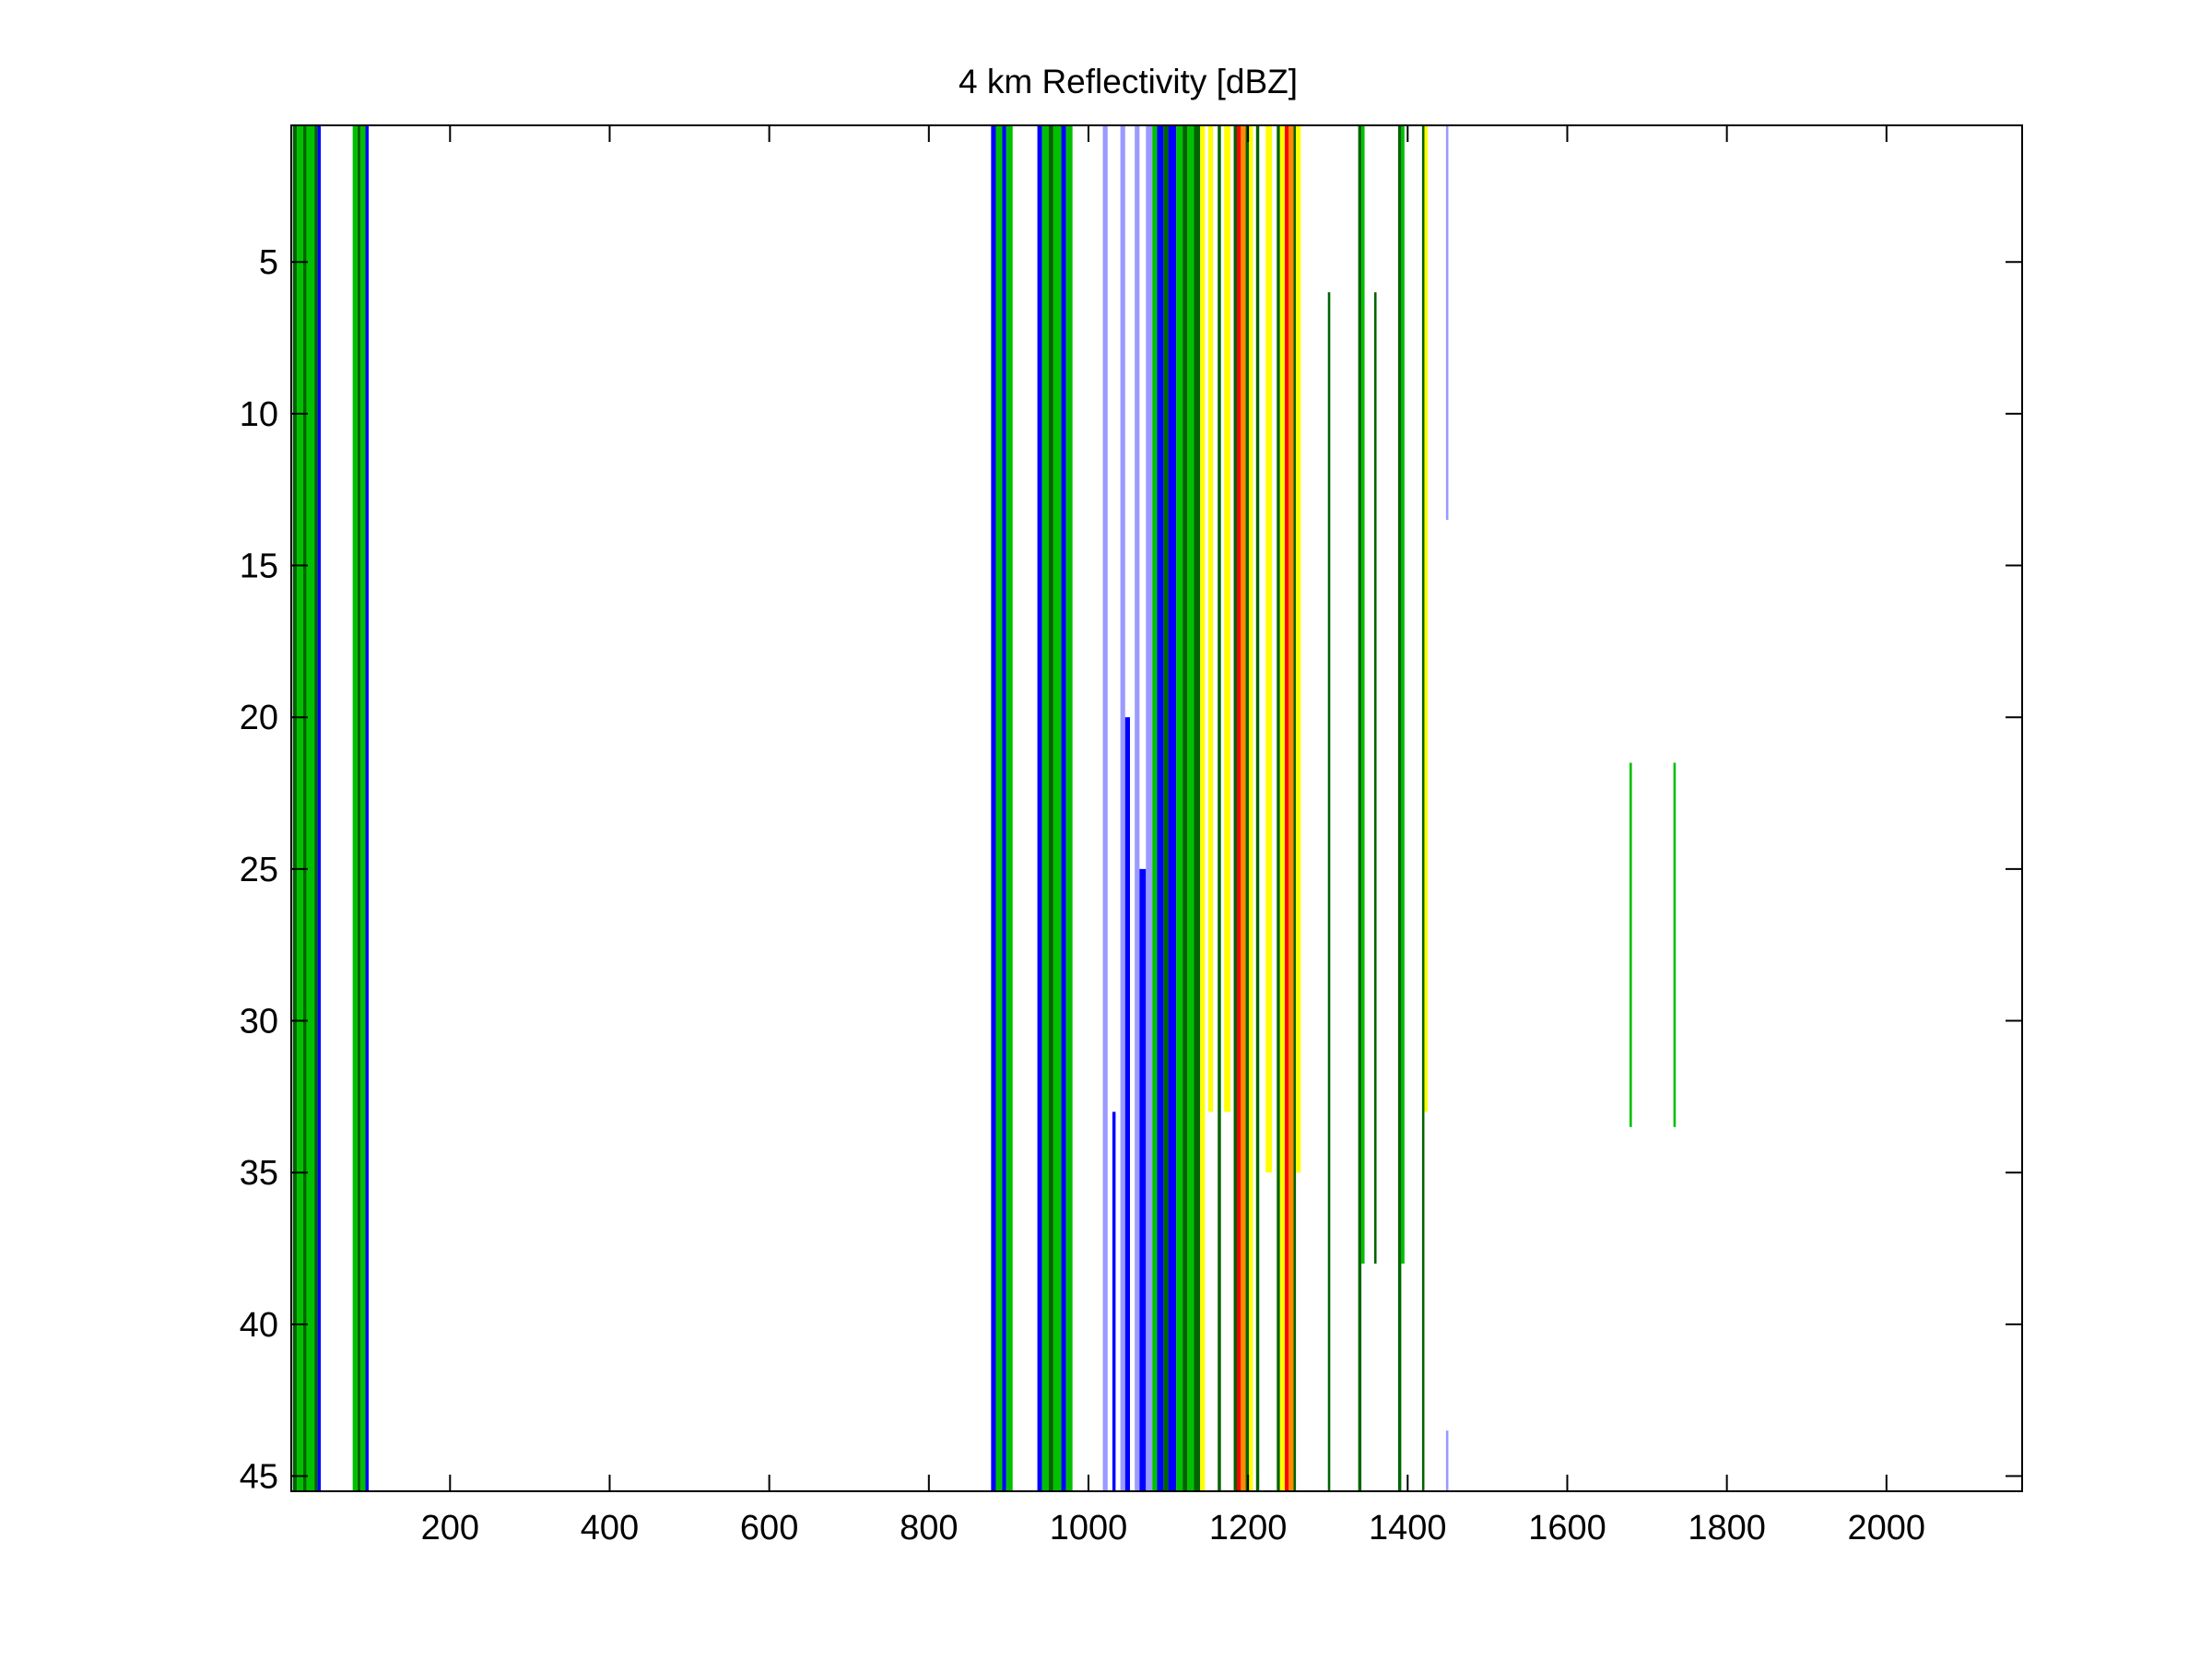 The width and height of the screenshot is (2212, 1659). I want to click on y-tick-label-30: 30, so click(259, 1022).